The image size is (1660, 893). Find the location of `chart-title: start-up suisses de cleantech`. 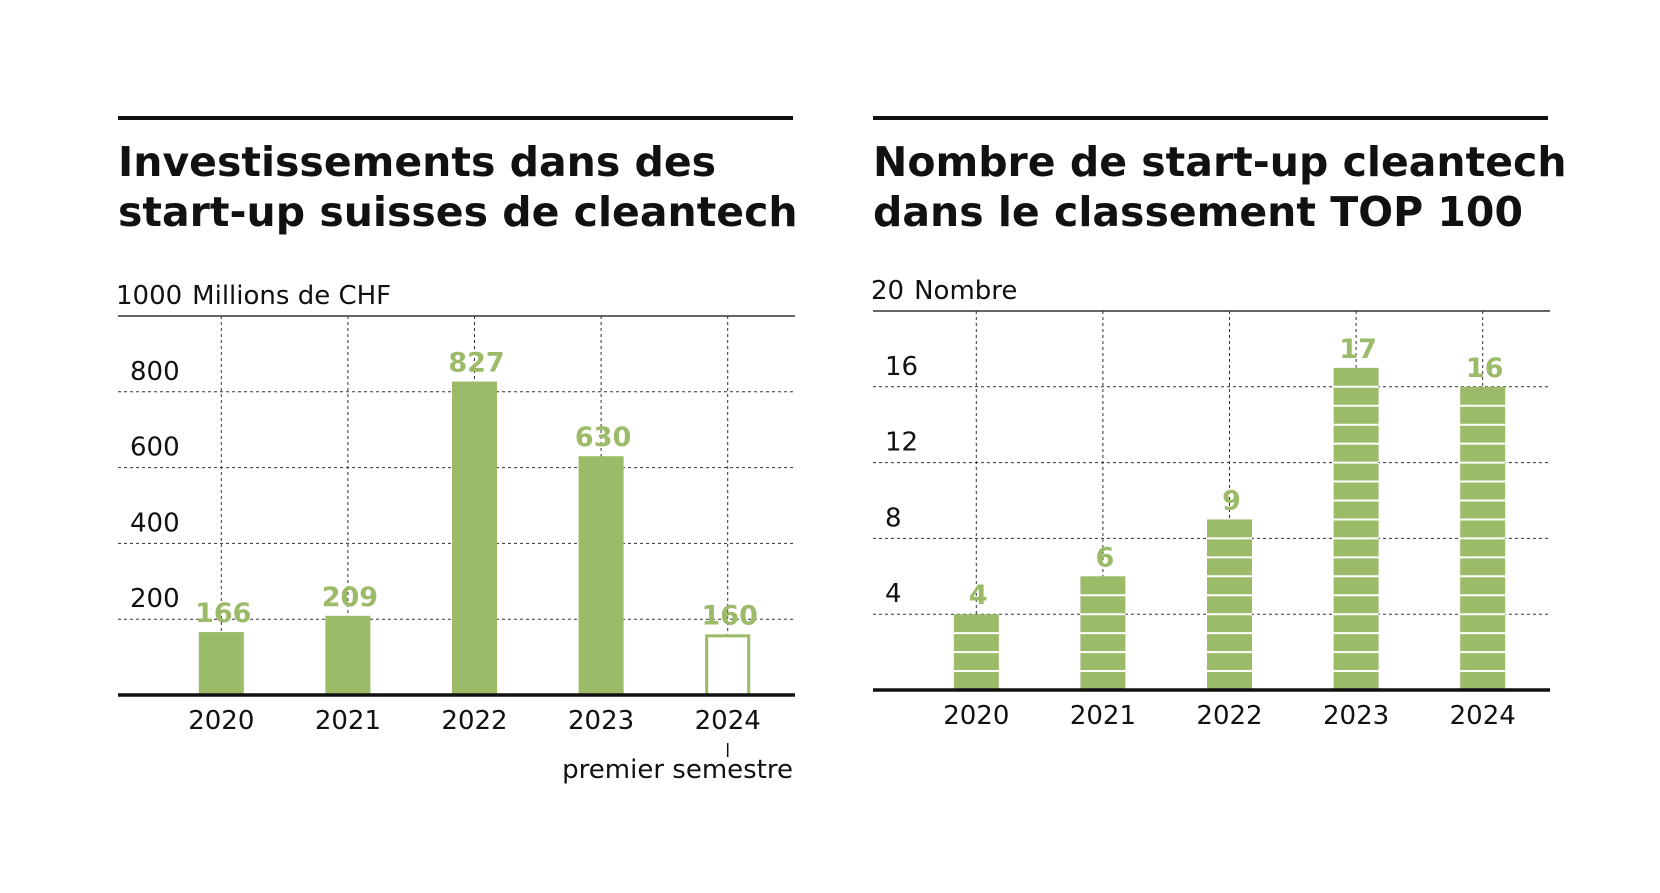

chart-title: start-up suisses de cleantech is located at coordinates (458, 212).